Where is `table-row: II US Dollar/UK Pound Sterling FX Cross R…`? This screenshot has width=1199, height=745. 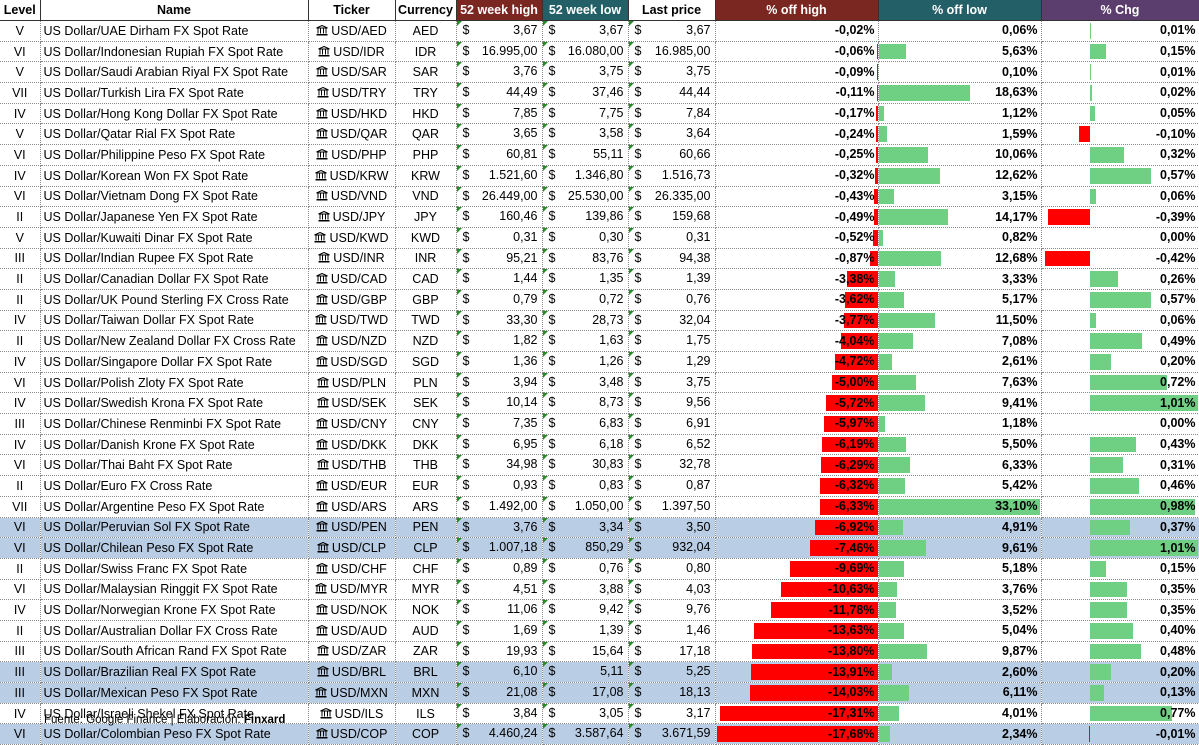 table-row: II US Dollar/UK Pound Sterling FX Cross R… is located at coordinates (599, 300).